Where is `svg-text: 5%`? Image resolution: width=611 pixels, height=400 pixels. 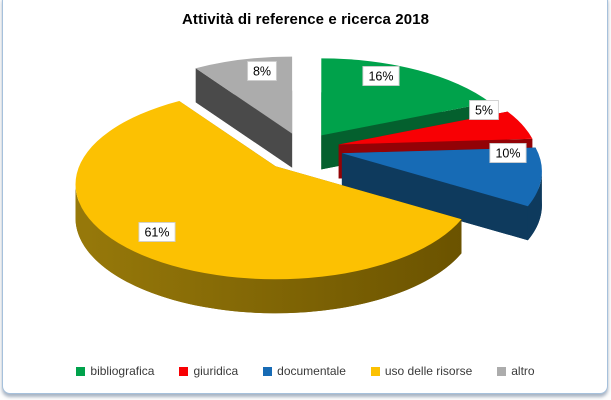 svg-text: 5% is located at coordinates (484, 111).